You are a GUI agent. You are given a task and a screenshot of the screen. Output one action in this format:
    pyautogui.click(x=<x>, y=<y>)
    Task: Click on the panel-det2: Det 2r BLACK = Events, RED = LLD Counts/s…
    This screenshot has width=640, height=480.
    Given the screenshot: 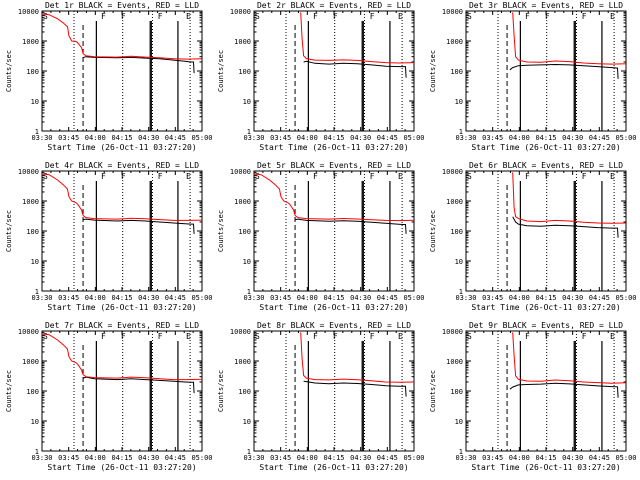 What is the action you would take?
    pyautogui.click(x=321, y=76)
    